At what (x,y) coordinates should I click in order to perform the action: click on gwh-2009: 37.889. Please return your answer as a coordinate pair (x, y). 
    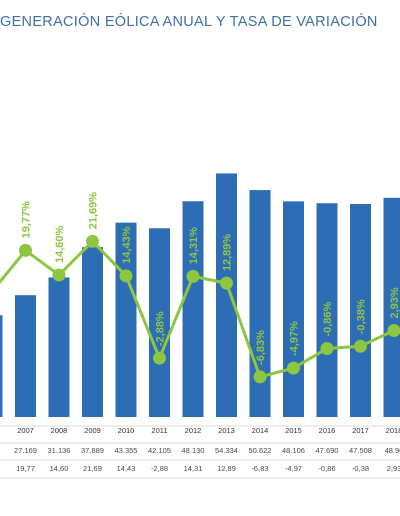
    Looking at the image, I should click on (92, 450).